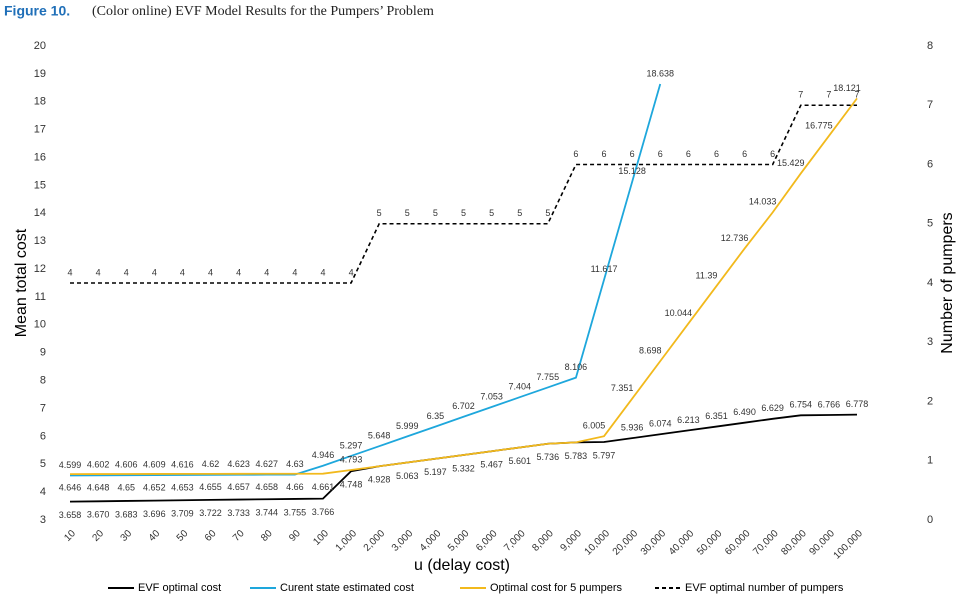  I want to click on data-label: 4.652, so click(154, 487).